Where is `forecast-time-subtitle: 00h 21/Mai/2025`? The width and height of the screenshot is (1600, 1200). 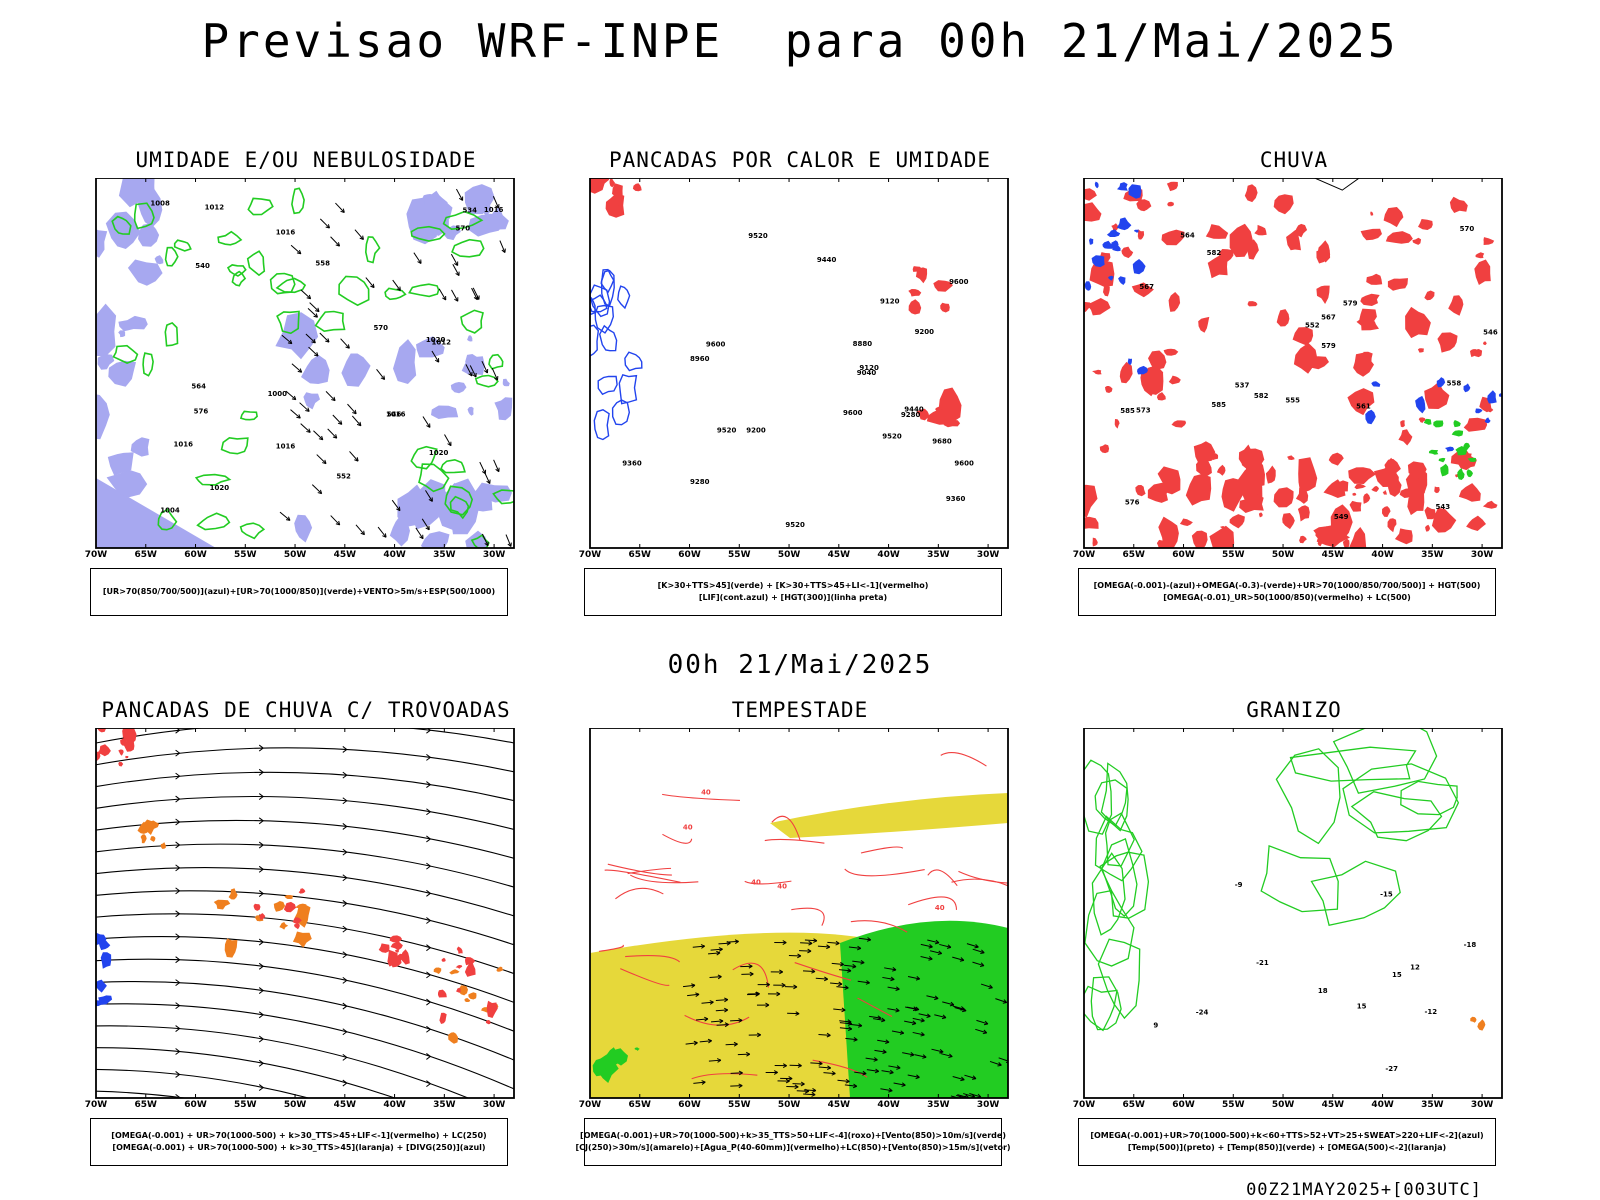 forecast-time-subtitle: 00h 21/Mai/2025 is located at coordinates (800, 665).